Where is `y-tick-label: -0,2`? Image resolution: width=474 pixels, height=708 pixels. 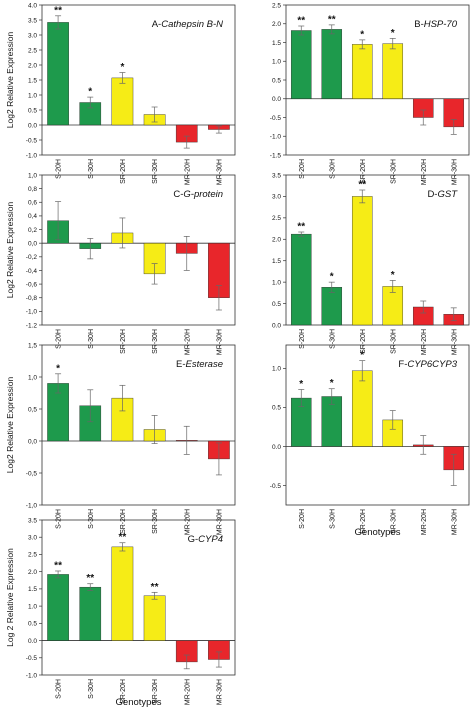 y-tick-label: -0,2 is located at coordinates (32, 257).